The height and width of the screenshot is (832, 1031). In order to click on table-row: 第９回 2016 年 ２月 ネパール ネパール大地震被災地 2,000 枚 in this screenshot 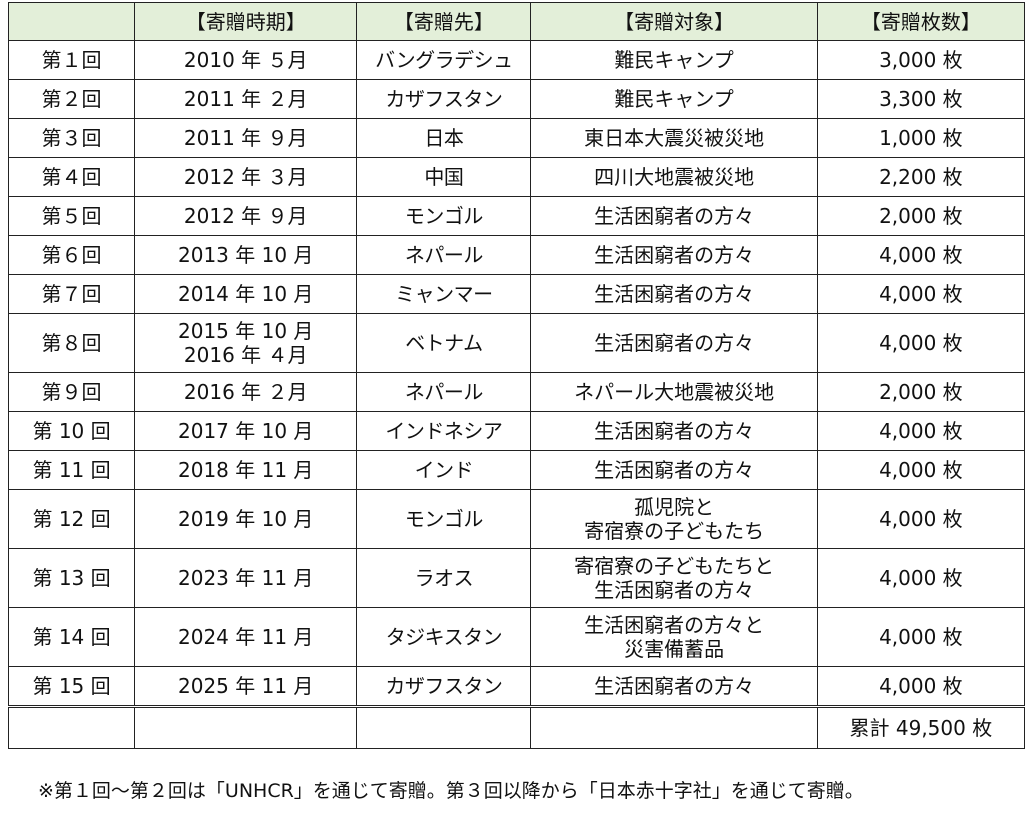, I will do `click(516, 392)`.